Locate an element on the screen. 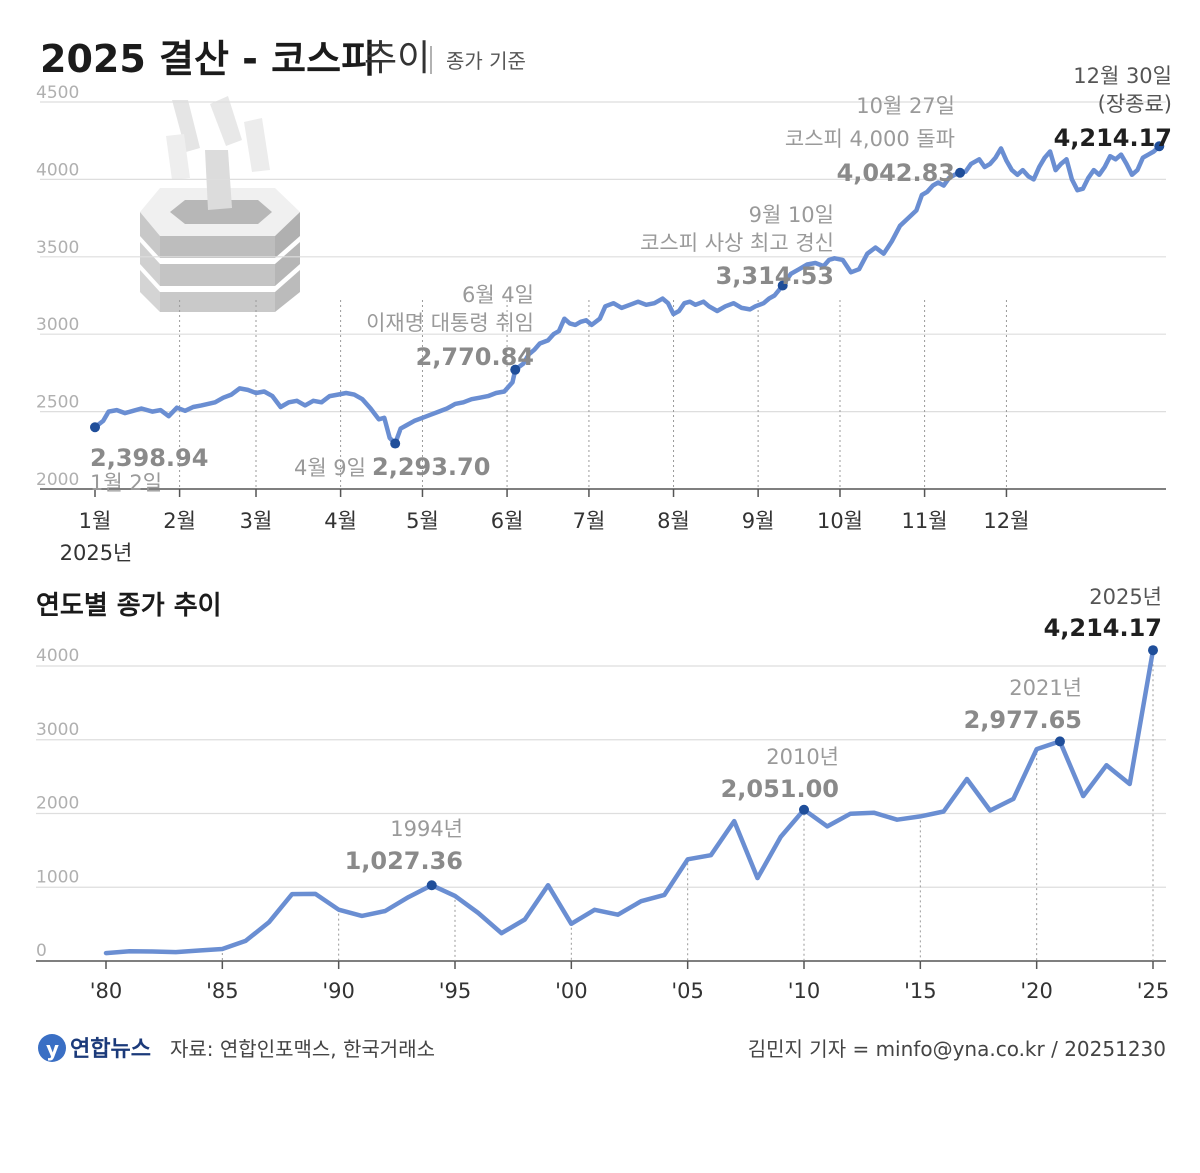 This screenshot has height=1173, width=1200. x-tick-label: '00 is located at coordinates (571, 991).